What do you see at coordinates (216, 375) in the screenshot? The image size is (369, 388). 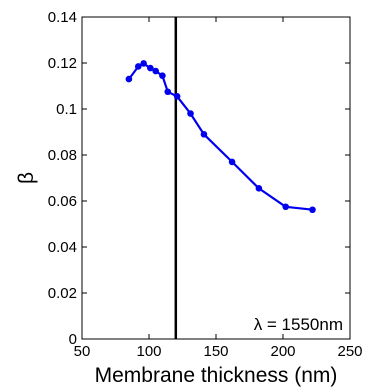 I see `x-axis-title: Membrane thickness (nm)` at bounding box center [216, 375].